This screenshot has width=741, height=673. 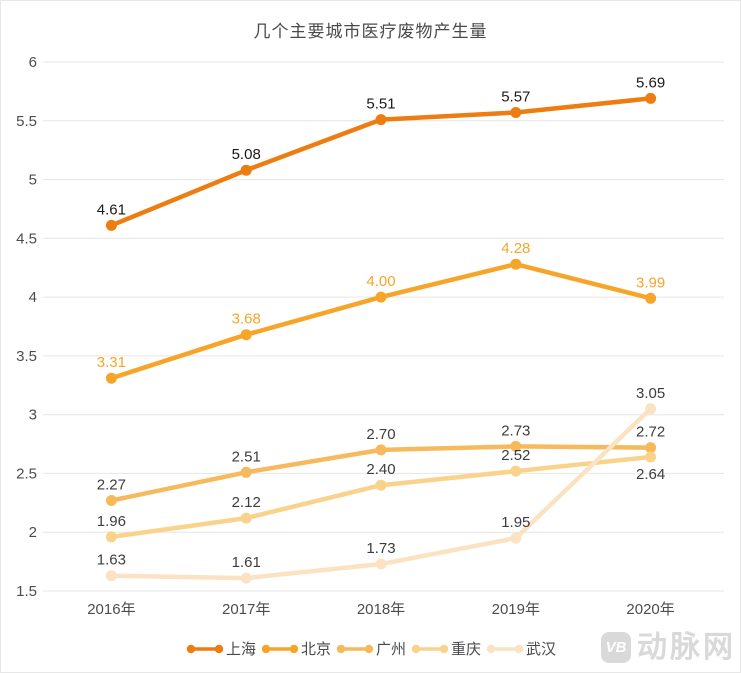 I want to click on legend-item-wuhan: 武汉, so click(x=520, y=648).